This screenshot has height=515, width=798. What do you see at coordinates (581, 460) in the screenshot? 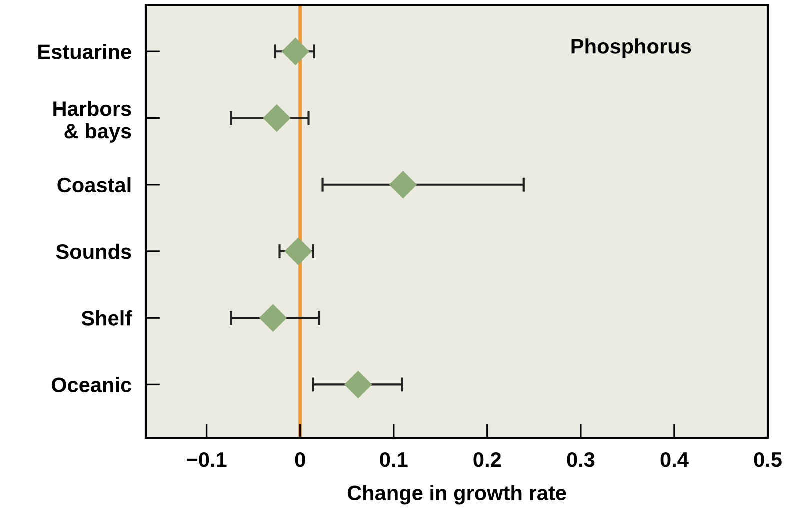
I see `x-tick-label: 0.3` at bounding box center [581, 460].